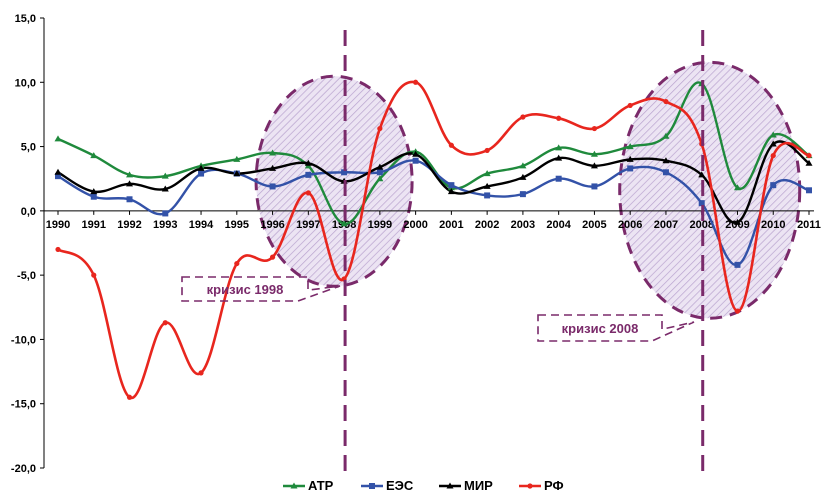 The height and width of the screenshot is (499, 822). Describe the element at coordinates (594, 225) in the screenshot. I see `x-tick-label: 2005` at that location.